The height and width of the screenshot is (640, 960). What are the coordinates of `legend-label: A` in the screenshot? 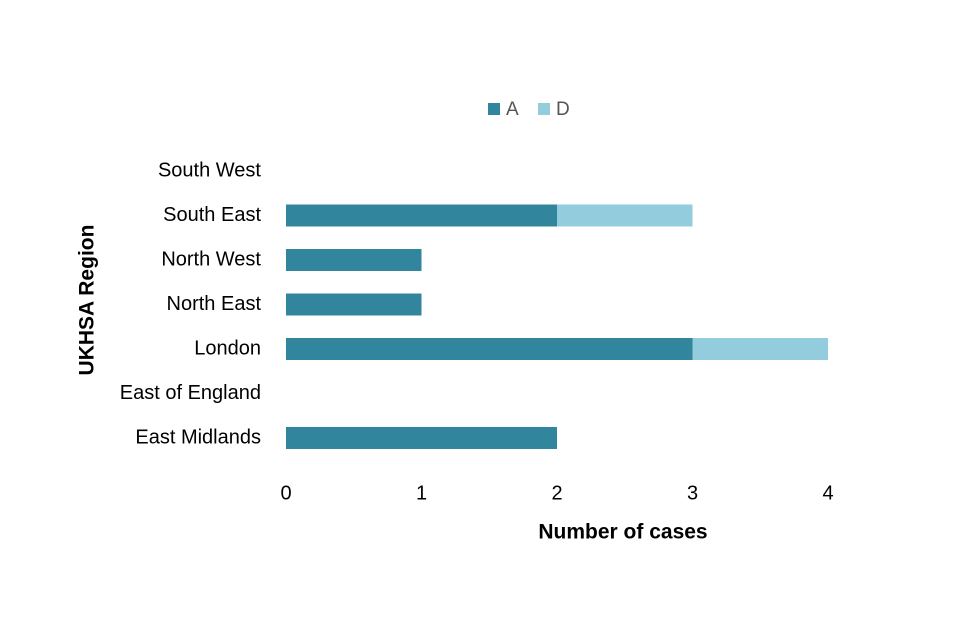 It's located at (512, 109).